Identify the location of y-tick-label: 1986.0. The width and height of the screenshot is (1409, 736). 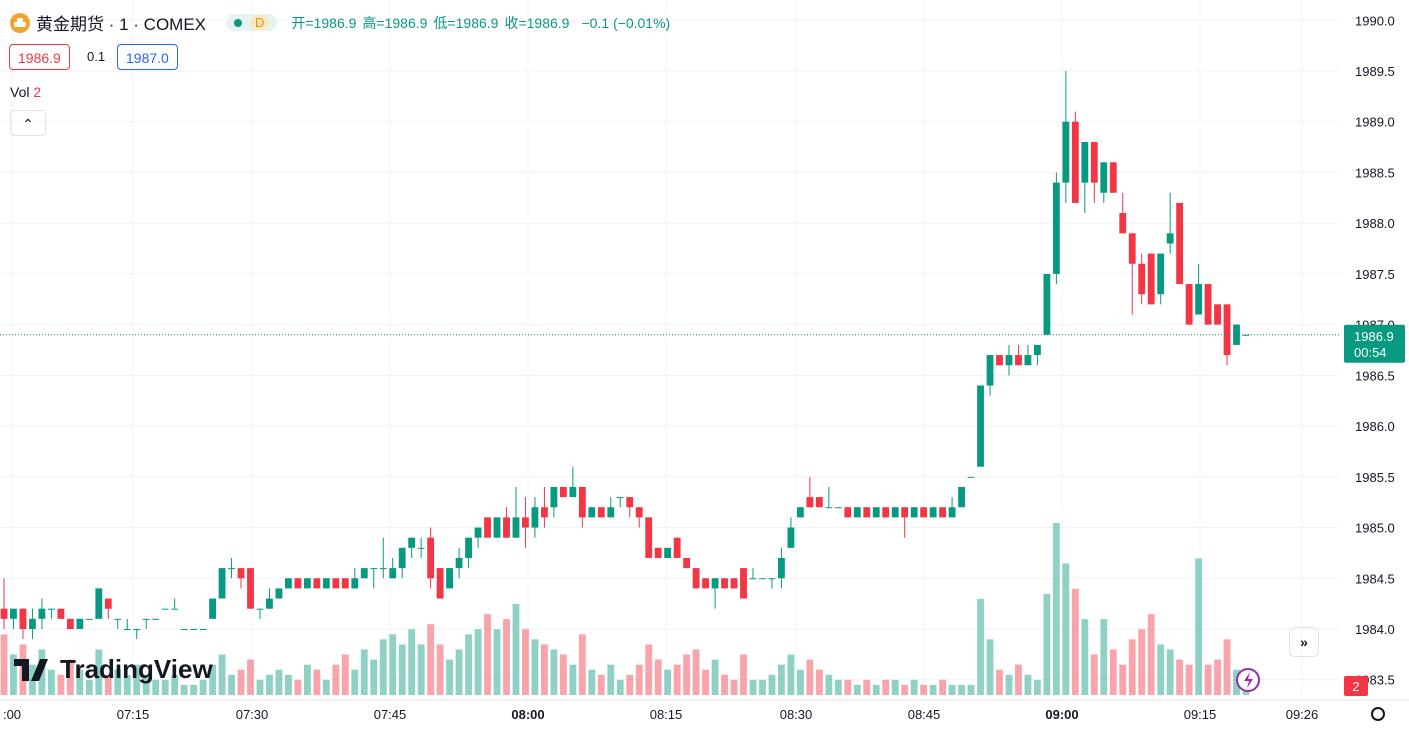
(1375, 426).